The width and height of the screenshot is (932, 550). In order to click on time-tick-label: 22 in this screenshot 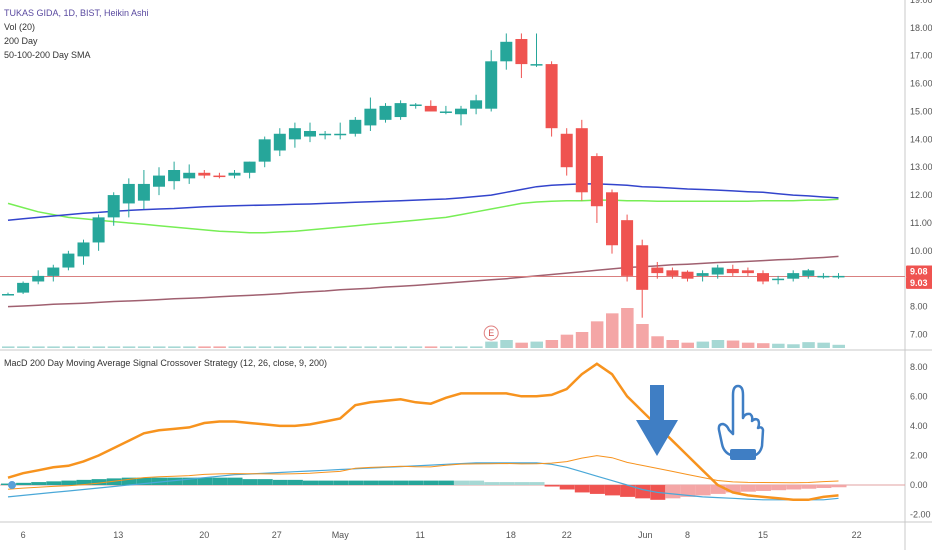, I will do `click(567, 535)`.